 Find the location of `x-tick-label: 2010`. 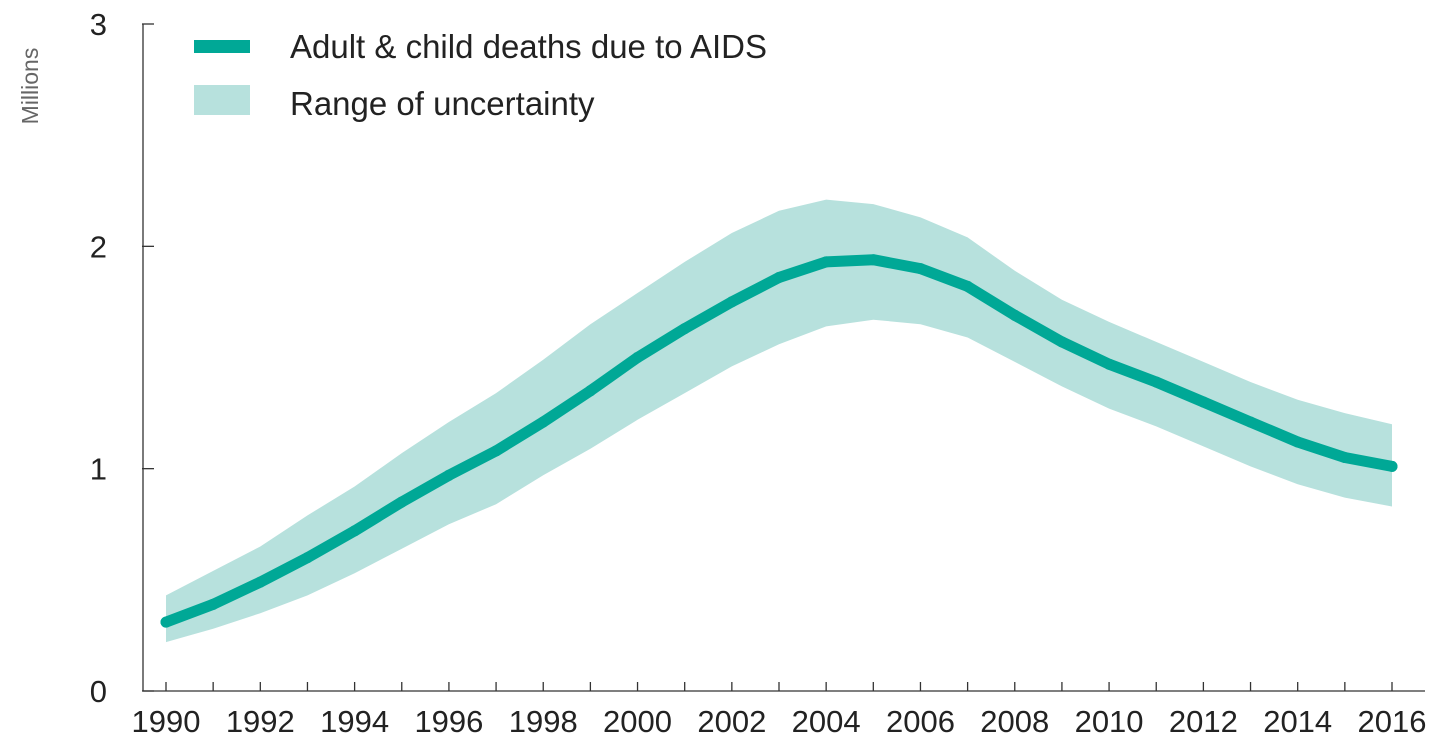

x-tick-label: 2010 is located at coordinates (1109, 721).